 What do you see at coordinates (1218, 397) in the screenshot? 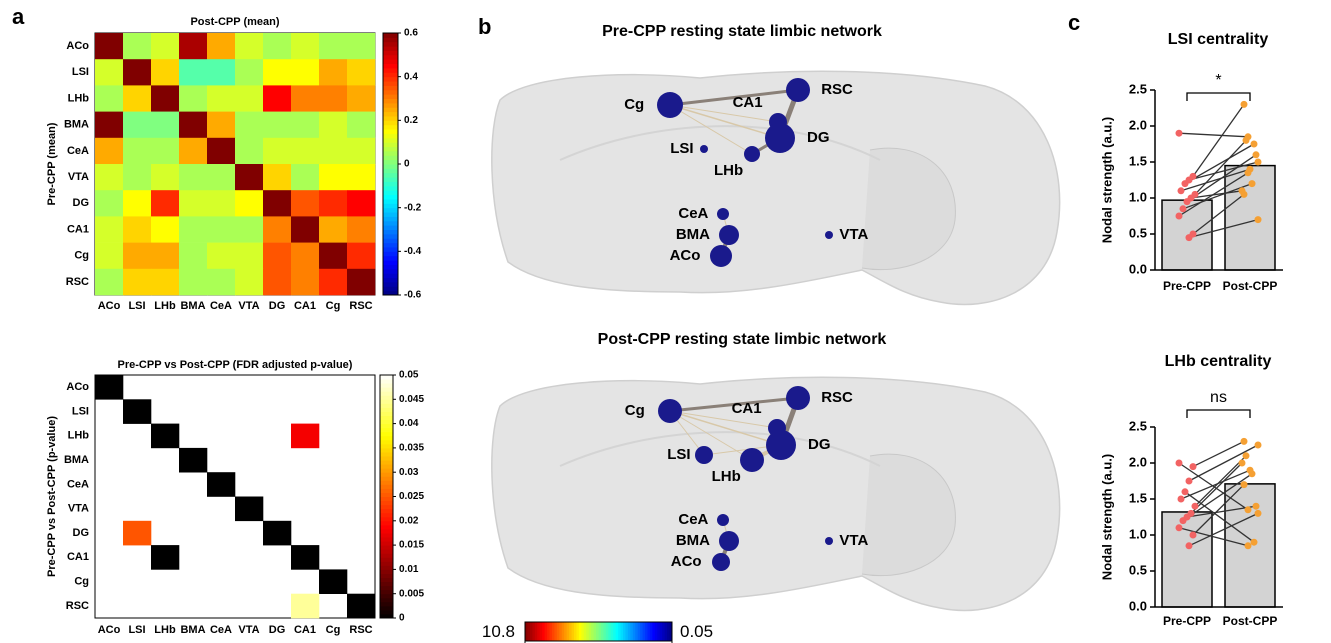
I see `significance-label: ns` at bounding box center [1218, 397].